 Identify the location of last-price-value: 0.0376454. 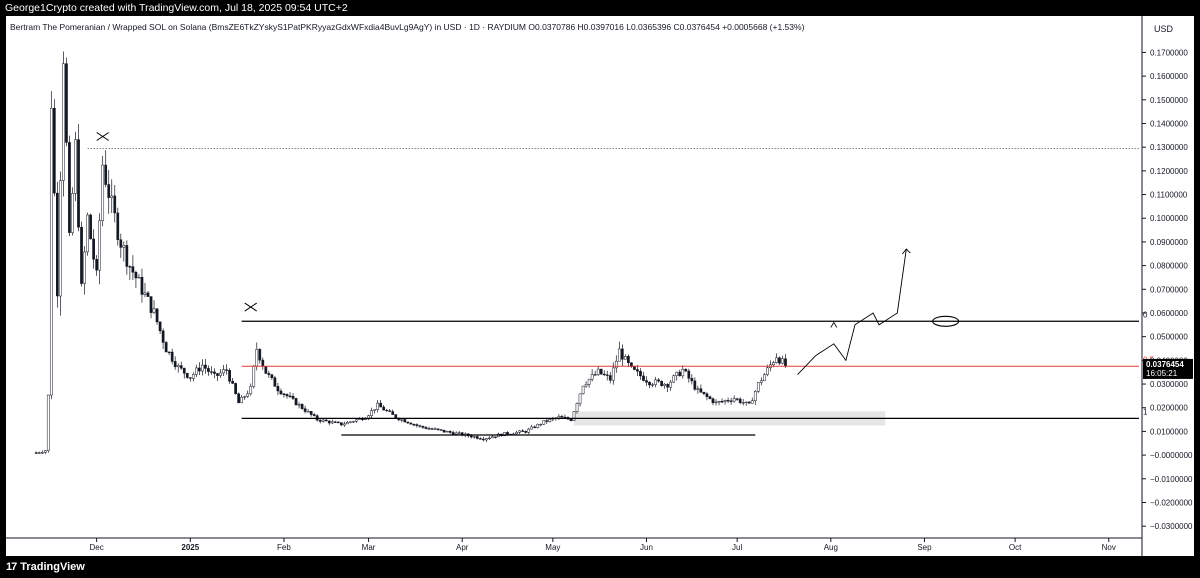
(1165, 364).